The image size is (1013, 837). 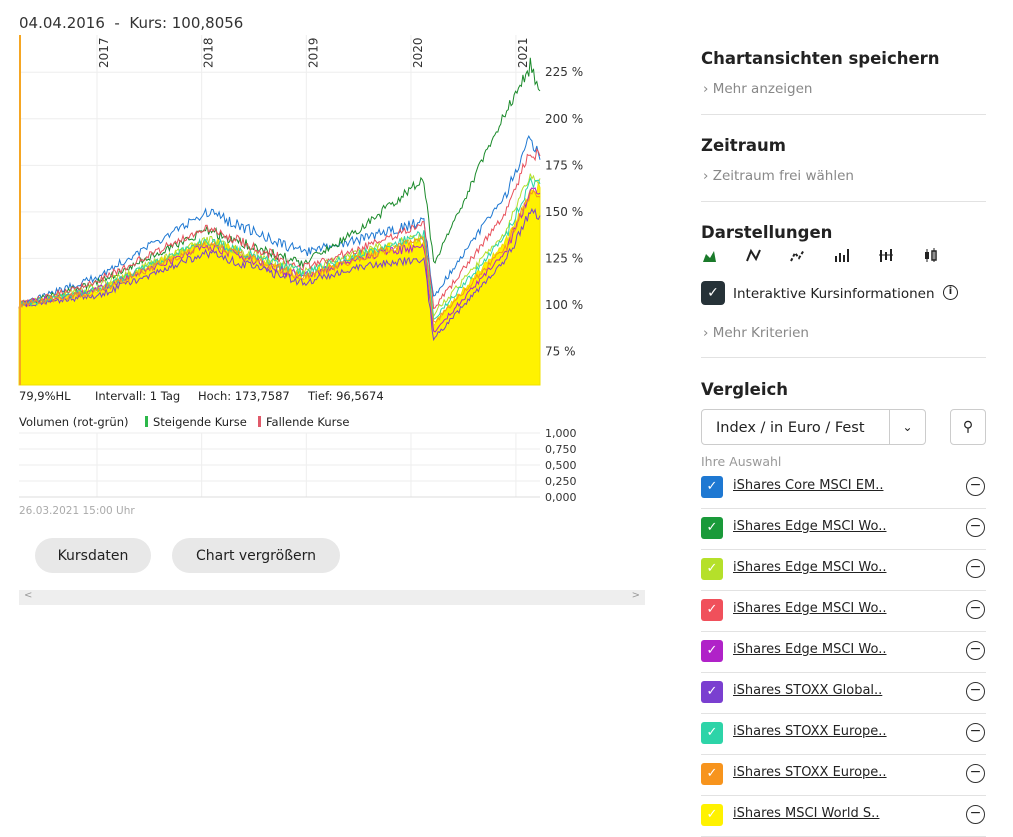 What do you see at coordinates (745, 389) in the screenshot?
I see `compare-title: Vergleich` at bounding box center [745, 389].